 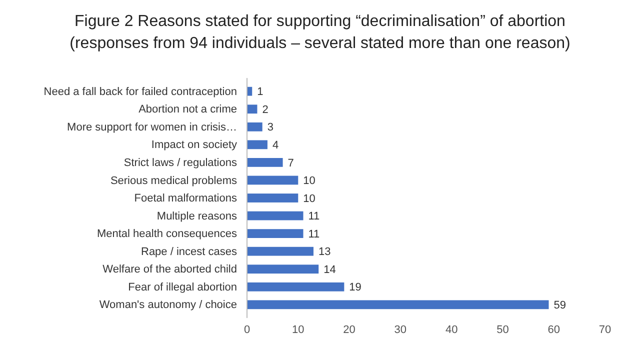 What do you see at coordinates (140, 92) in the screenshot?
I see `y-tick-label: Need a fall back for failed contraception` at bounding box center [140, 92].